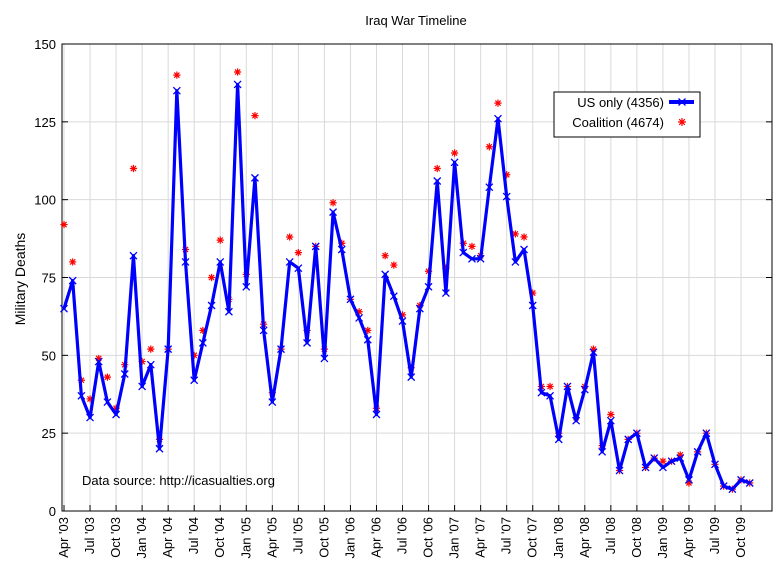 Image resolution: width=784 pixels, height=582 pixels. What do you see at coordinates (89, 535) in the screenshot?
I see `x-tick-label: Jul '03` at bounding box center [89, 535].